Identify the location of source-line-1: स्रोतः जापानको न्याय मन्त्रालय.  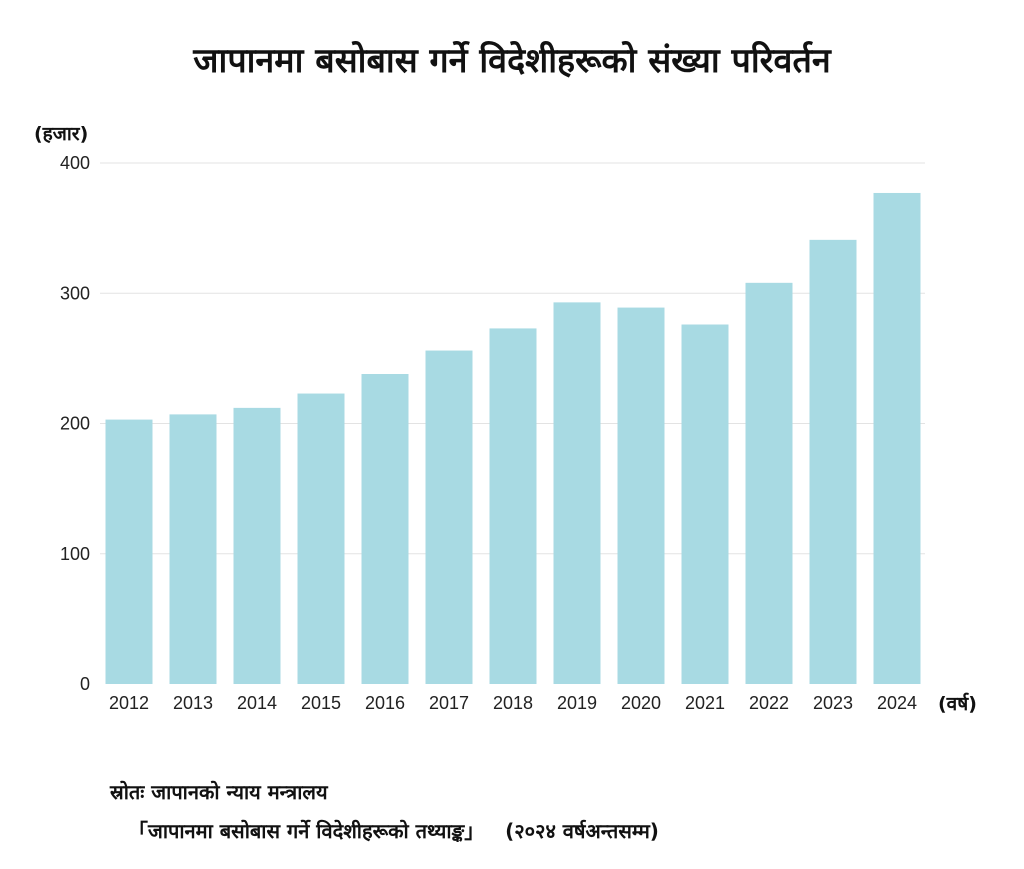
(219, 792).